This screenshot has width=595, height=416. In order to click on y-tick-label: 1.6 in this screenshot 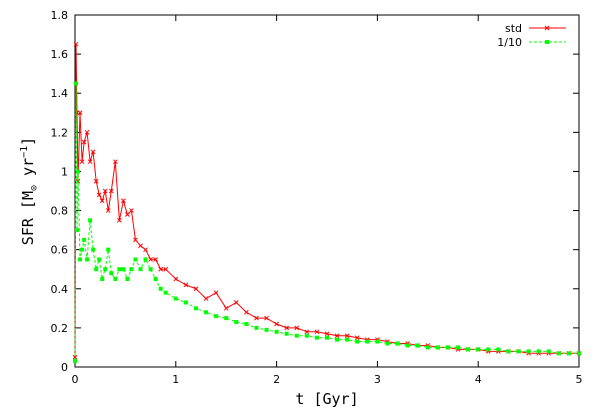, I will do `click(60, 54)`.